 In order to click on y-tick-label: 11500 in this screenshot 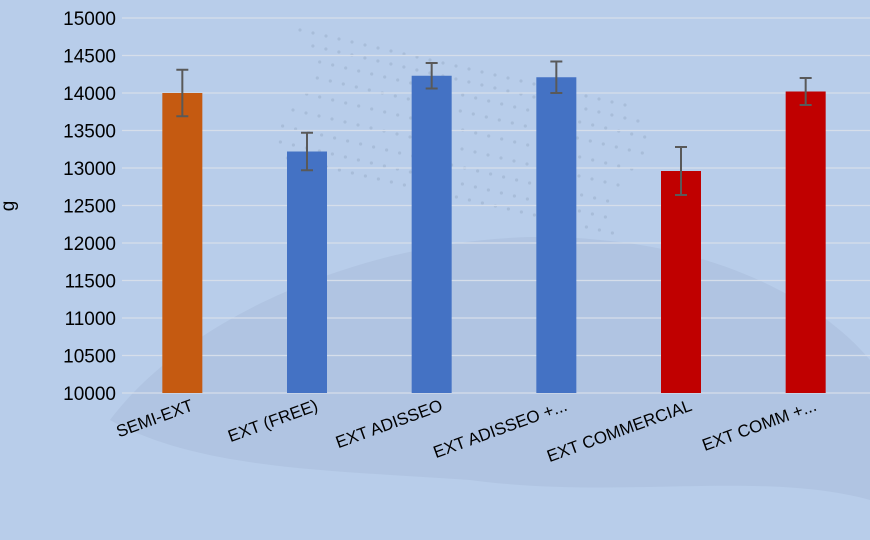, I will do `click(90, 282)`.